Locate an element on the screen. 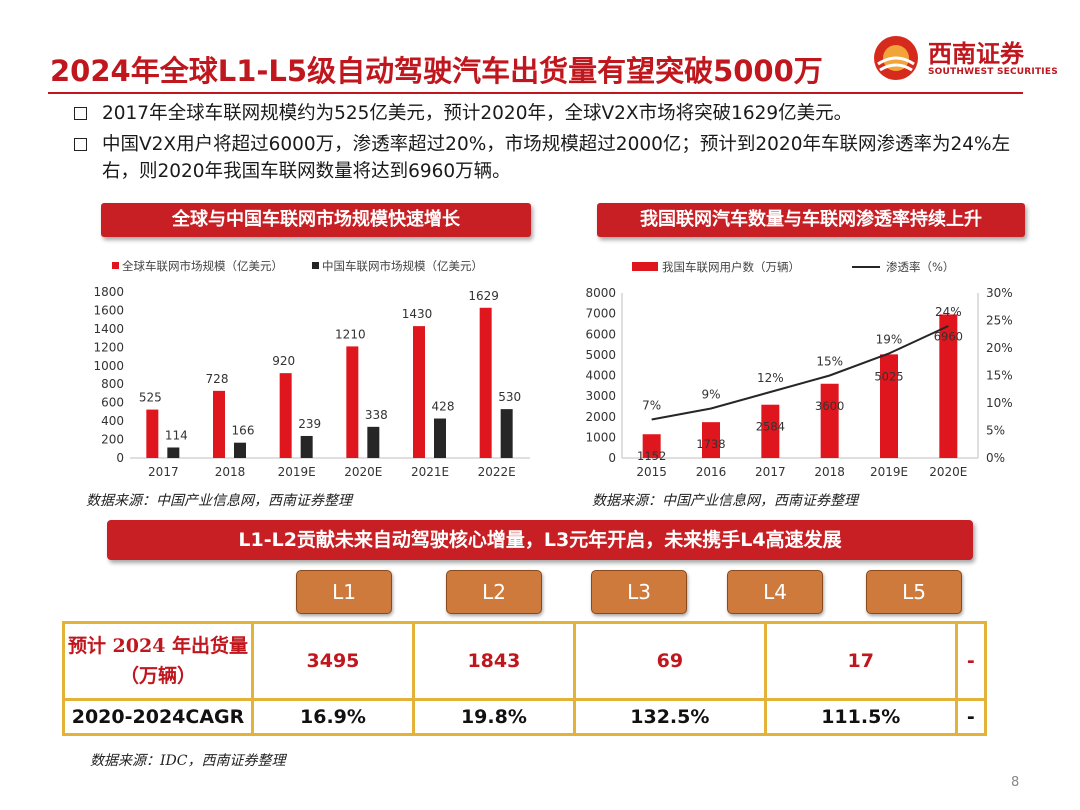  x-tick-label: 2015 is located at coordinates (651, 472).